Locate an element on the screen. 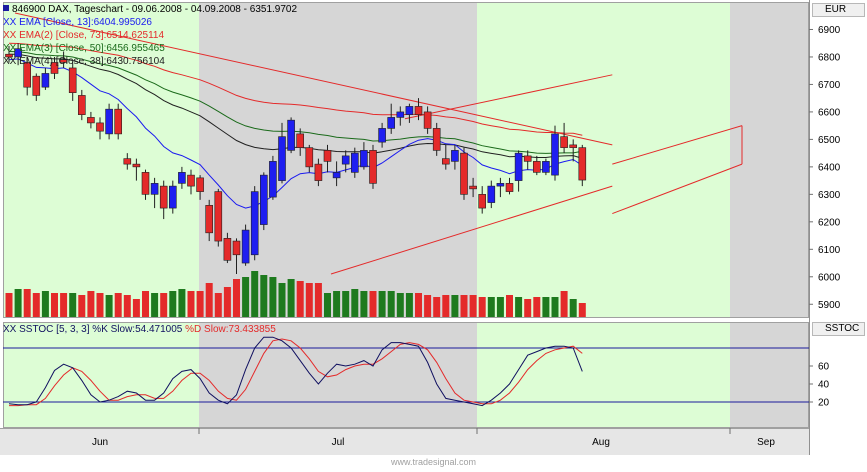 The image size is (867, 472). symbol-square-icon is located at coordinates (6, 8).